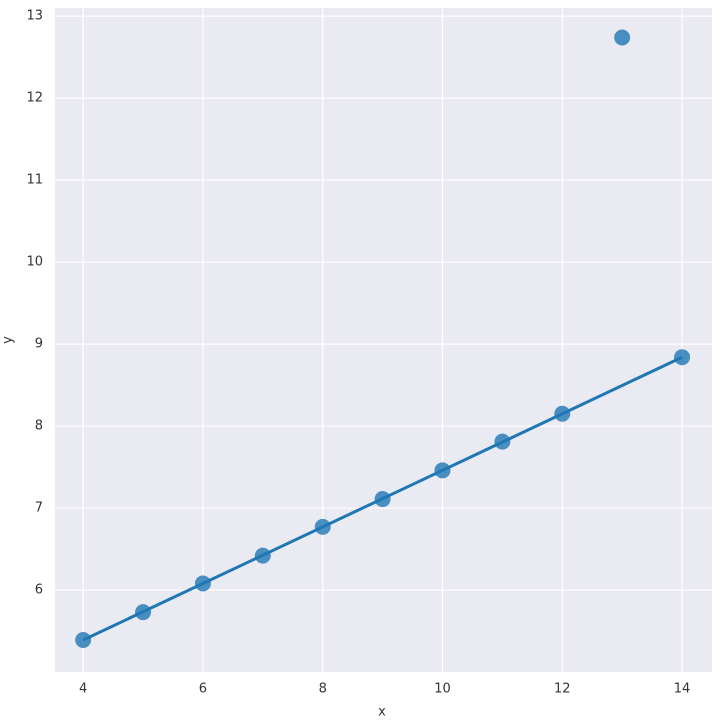 The image size is (726, 727). I want to click on y-axis-label: y, so click(8, 340).